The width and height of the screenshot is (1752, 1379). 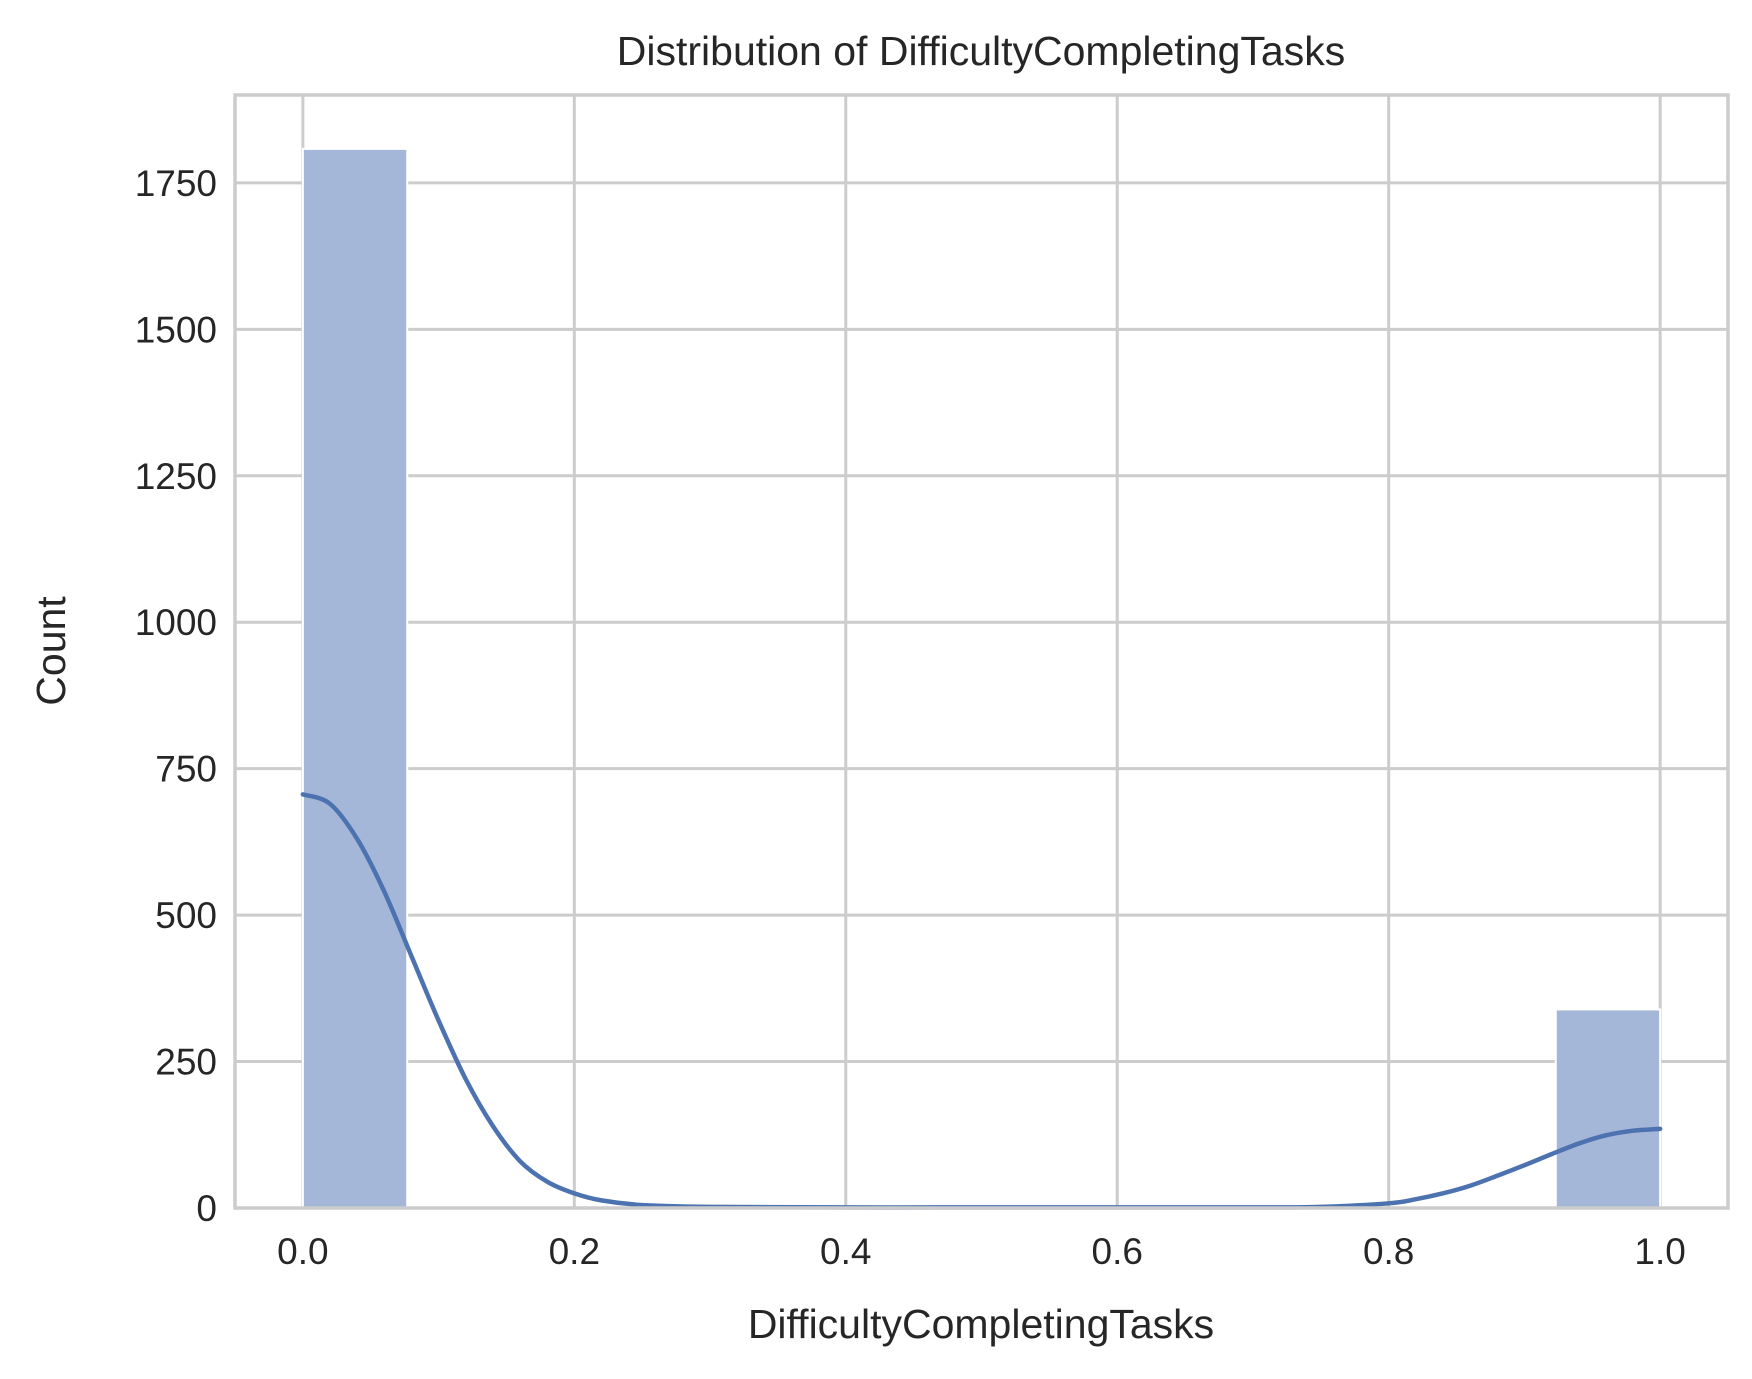 I want to click on x-tick-label: 0.2, so click(x=574, y=1251).